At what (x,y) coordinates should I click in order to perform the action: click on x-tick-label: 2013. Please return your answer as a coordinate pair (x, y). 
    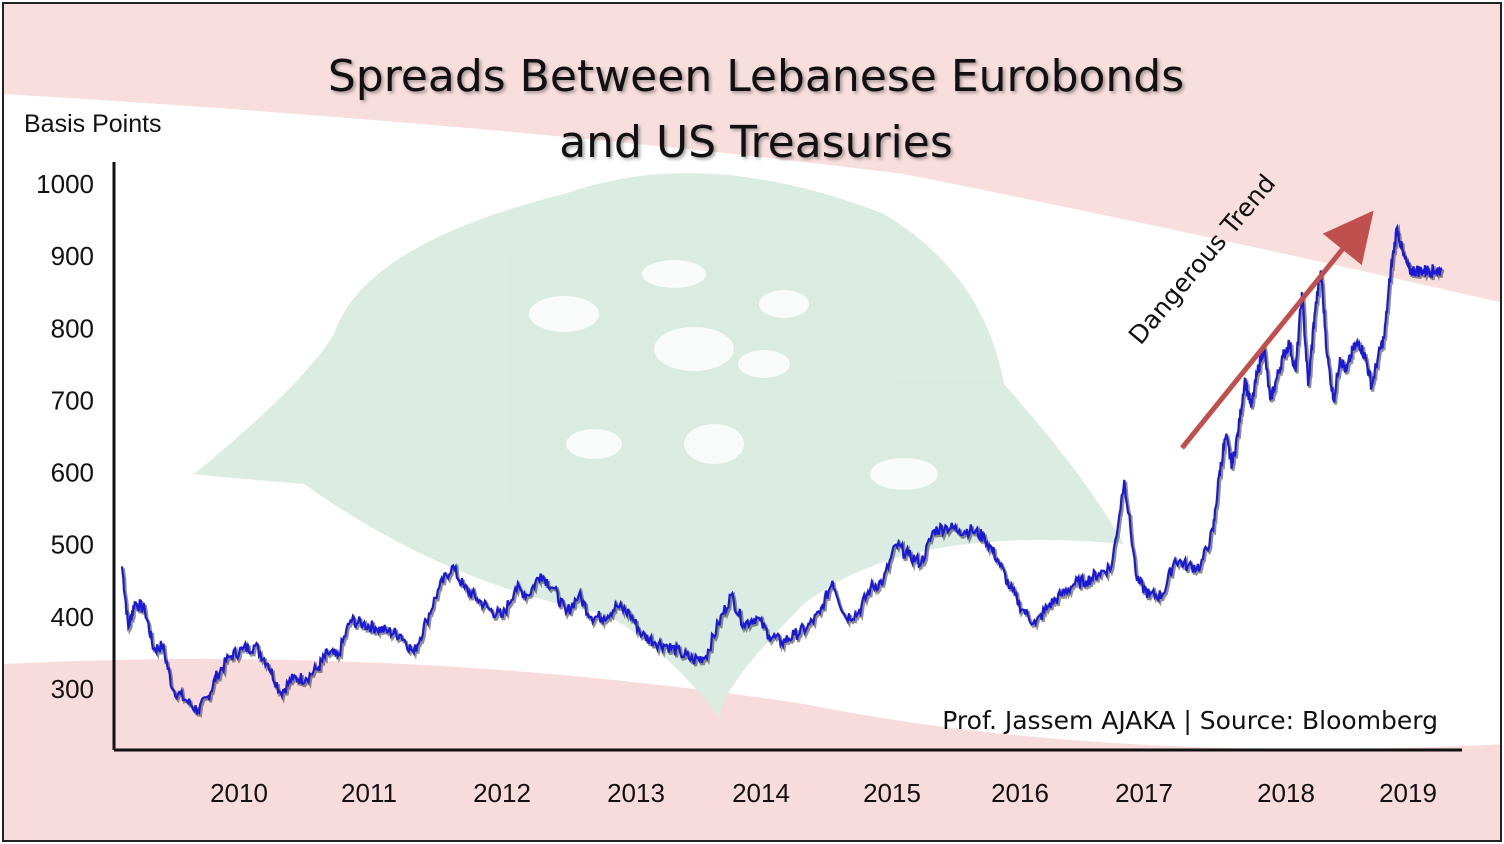
    Looking at the image, I should click on (636, 793).